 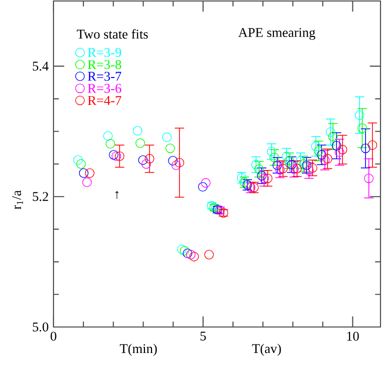 I want to click on text: T(min), so click(x=138, y=350).